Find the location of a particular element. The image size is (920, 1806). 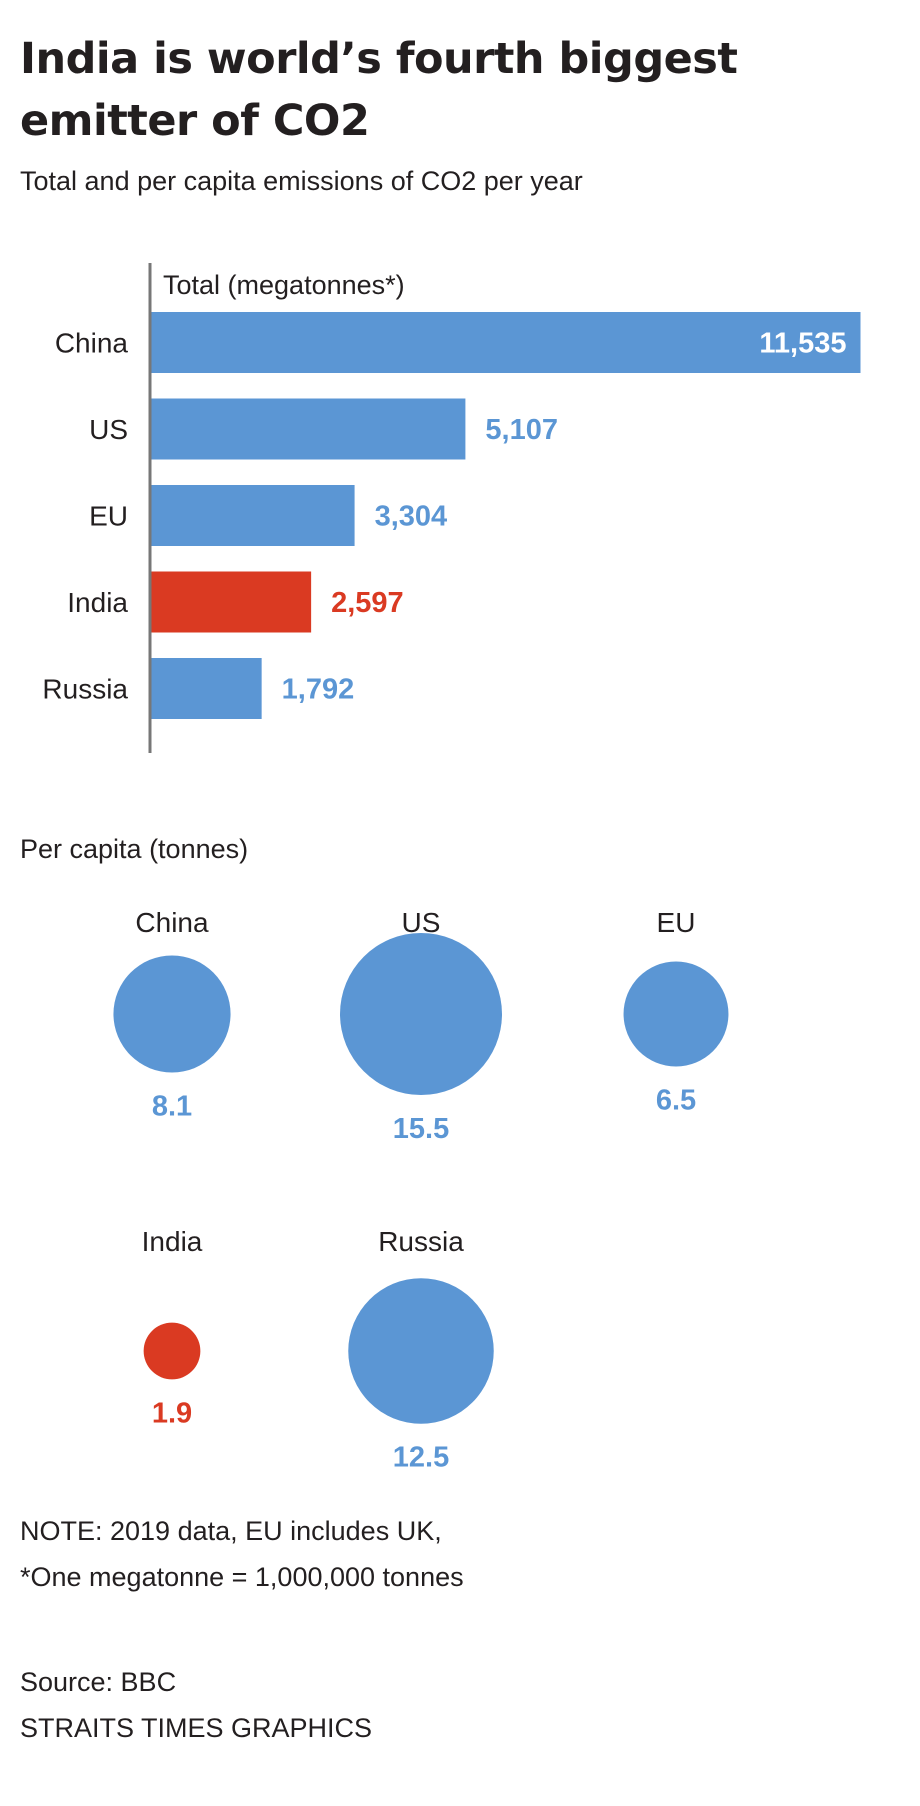

bubble-value-china: 8.1 is located at coordinates (172, 1107).